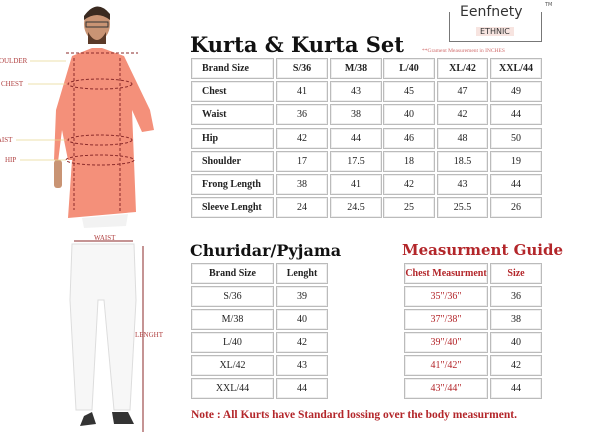  I want to click on length-label: LENGHT, so click(149, 335).